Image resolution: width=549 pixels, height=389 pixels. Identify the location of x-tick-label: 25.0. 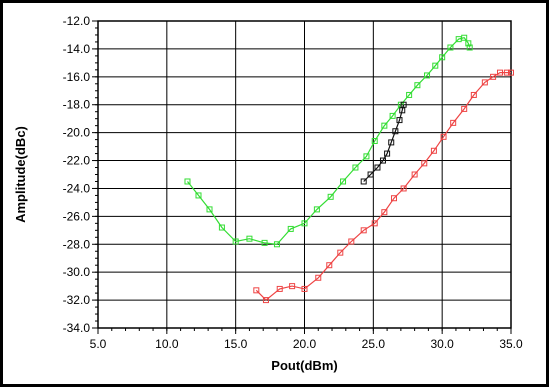
(374, 344).